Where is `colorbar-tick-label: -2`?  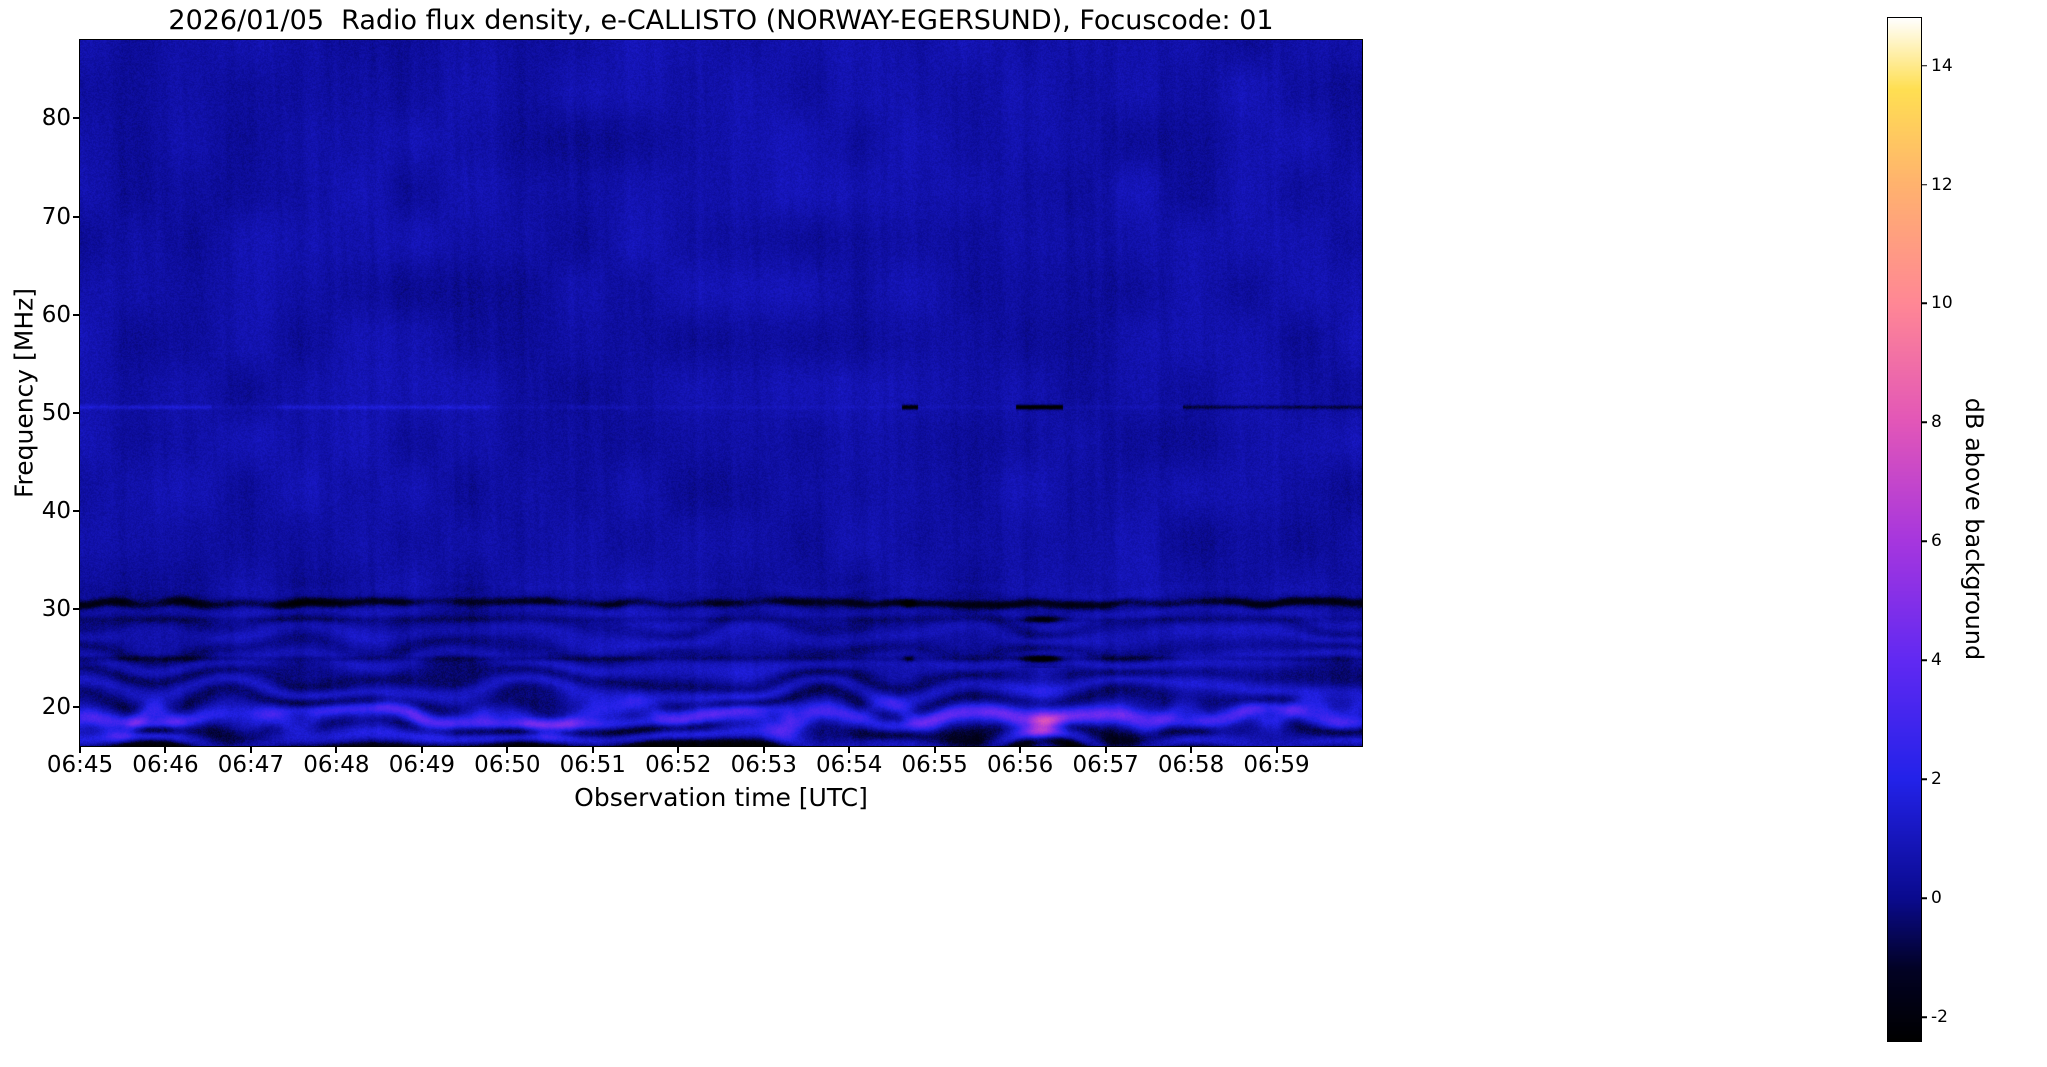 colorbar-tick-label: -2 is located at coordinates (1939, 1017).